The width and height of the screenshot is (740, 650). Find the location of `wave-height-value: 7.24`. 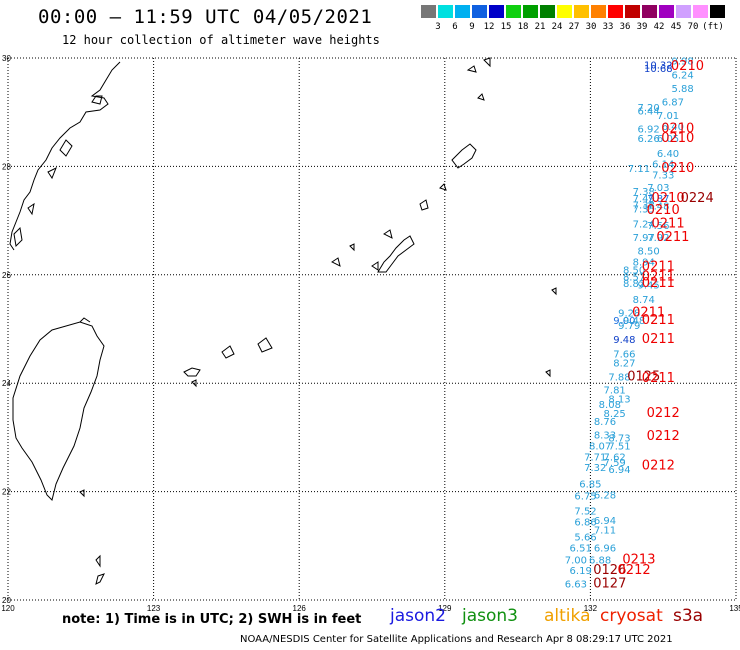

wave-height-value: 7.24 is located at coordinates (644, 224).